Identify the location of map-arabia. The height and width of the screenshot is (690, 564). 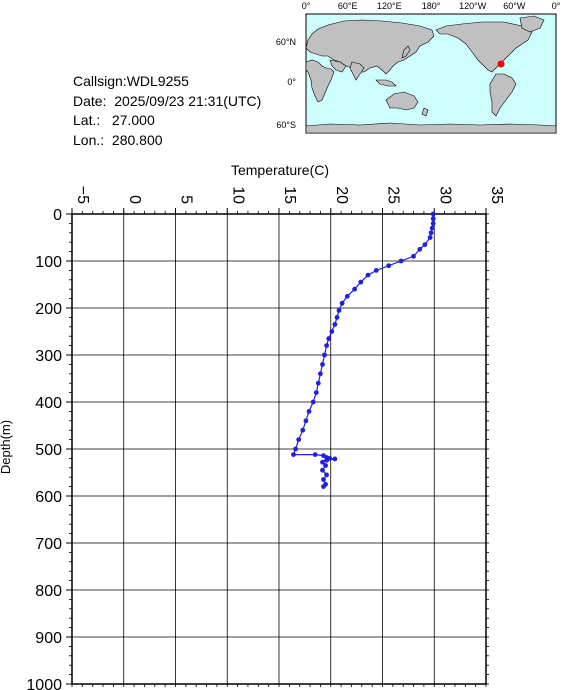
(338, 66).